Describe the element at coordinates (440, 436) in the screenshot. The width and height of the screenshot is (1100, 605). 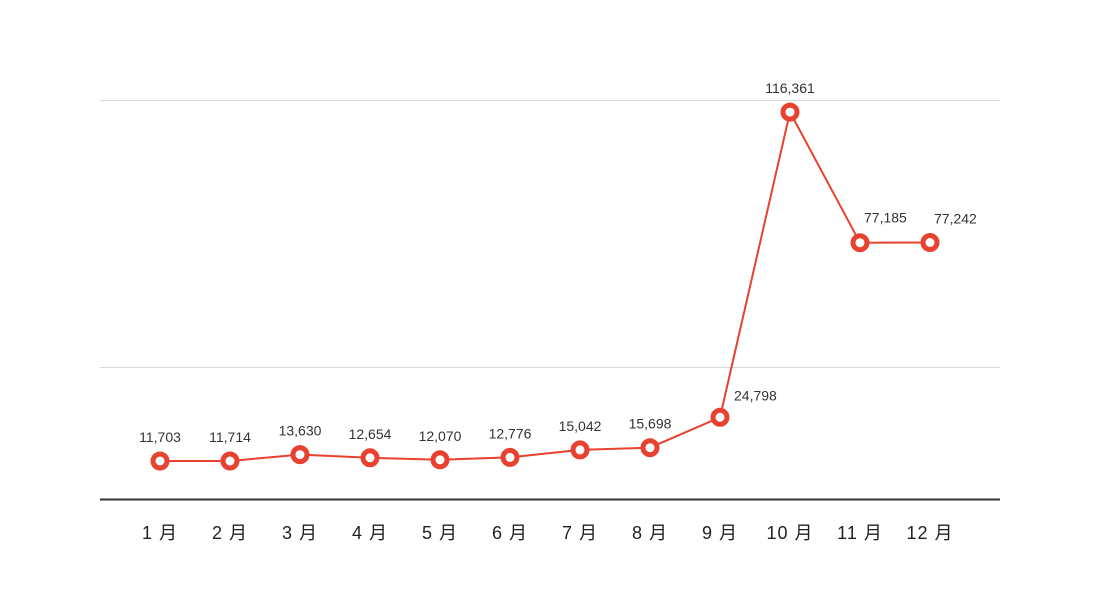
I see `data-label: 12,070` at that location.